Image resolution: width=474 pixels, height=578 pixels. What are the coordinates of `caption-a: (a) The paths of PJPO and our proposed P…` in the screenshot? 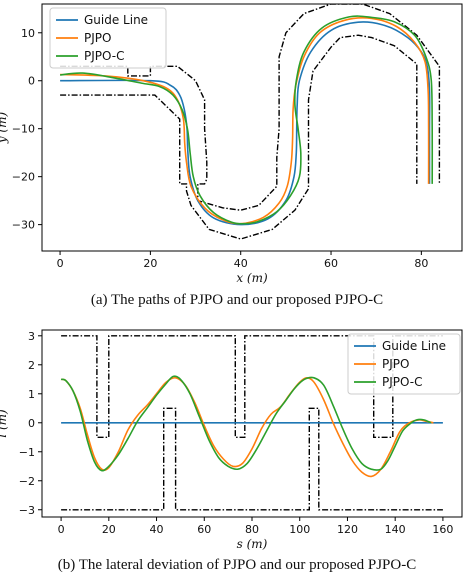 It's located at (237, 300).